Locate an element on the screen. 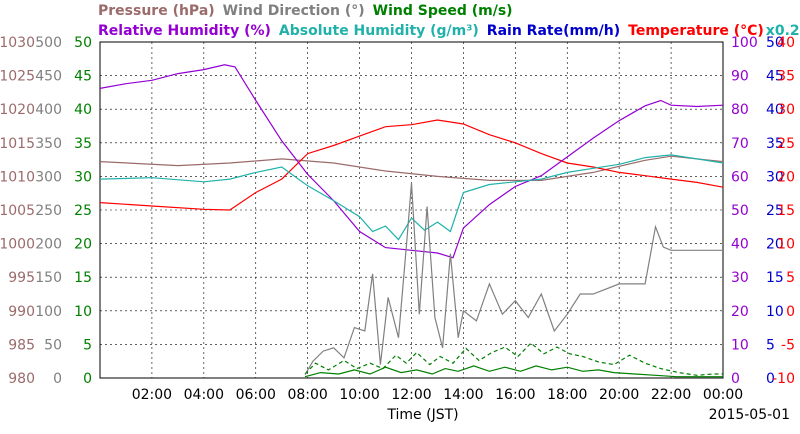 The width and height of the screenshot is (800, 434). y-tick-label-temperature: 25 is located at coordinates (786, 144).